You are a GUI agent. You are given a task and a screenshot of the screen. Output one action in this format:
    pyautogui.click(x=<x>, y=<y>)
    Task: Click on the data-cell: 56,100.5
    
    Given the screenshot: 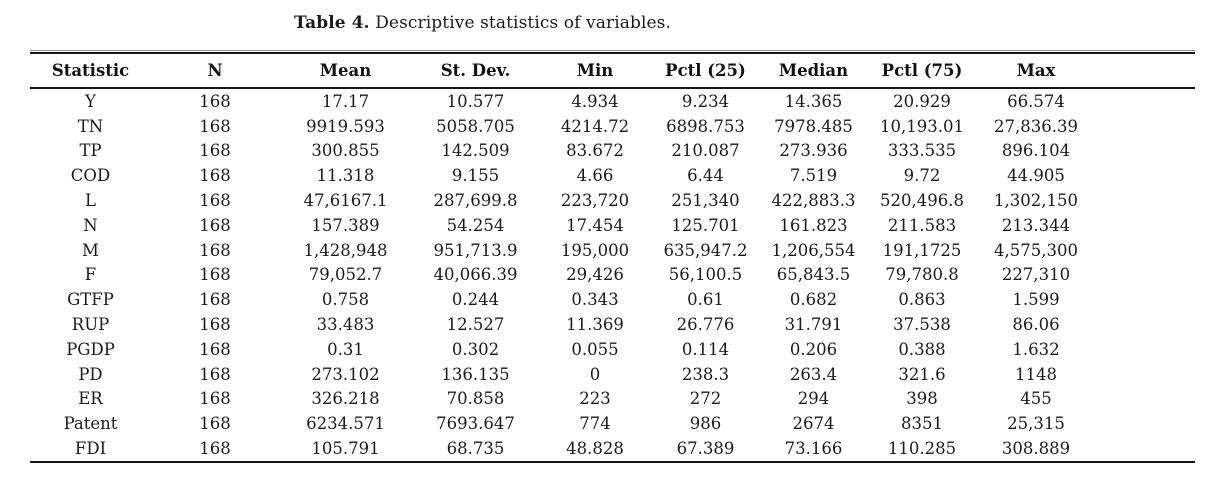 What is the action you would take?
    pyautogui.click(x=705, y=275)
    